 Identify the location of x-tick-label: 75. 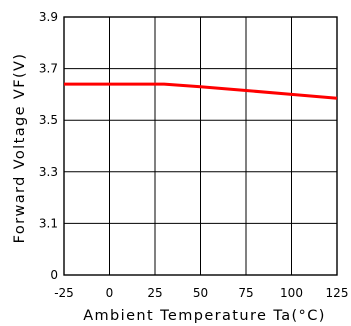
(245, 293).